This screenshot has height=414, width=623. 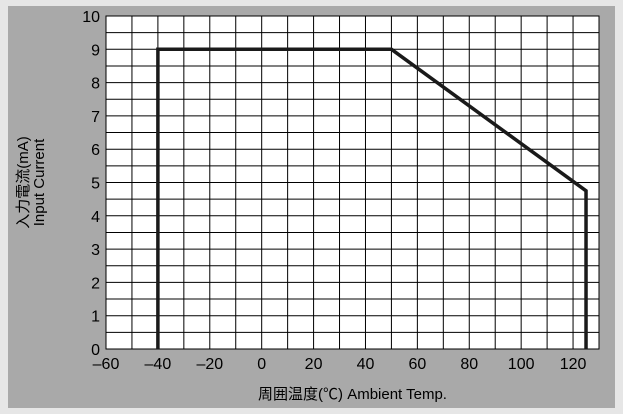 I want to click on x-tick-label: –40, so click(x=158, y=364).